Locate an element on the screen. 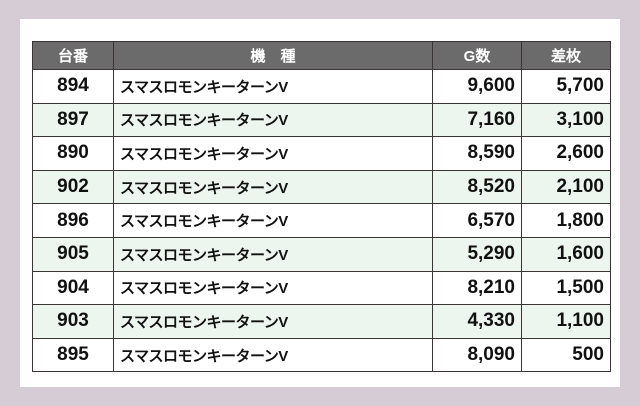 The image size is (640, 406). table-row: 905 スマスロモンキーターンV 5,290 1,600 is located at coordinates (321, 254).